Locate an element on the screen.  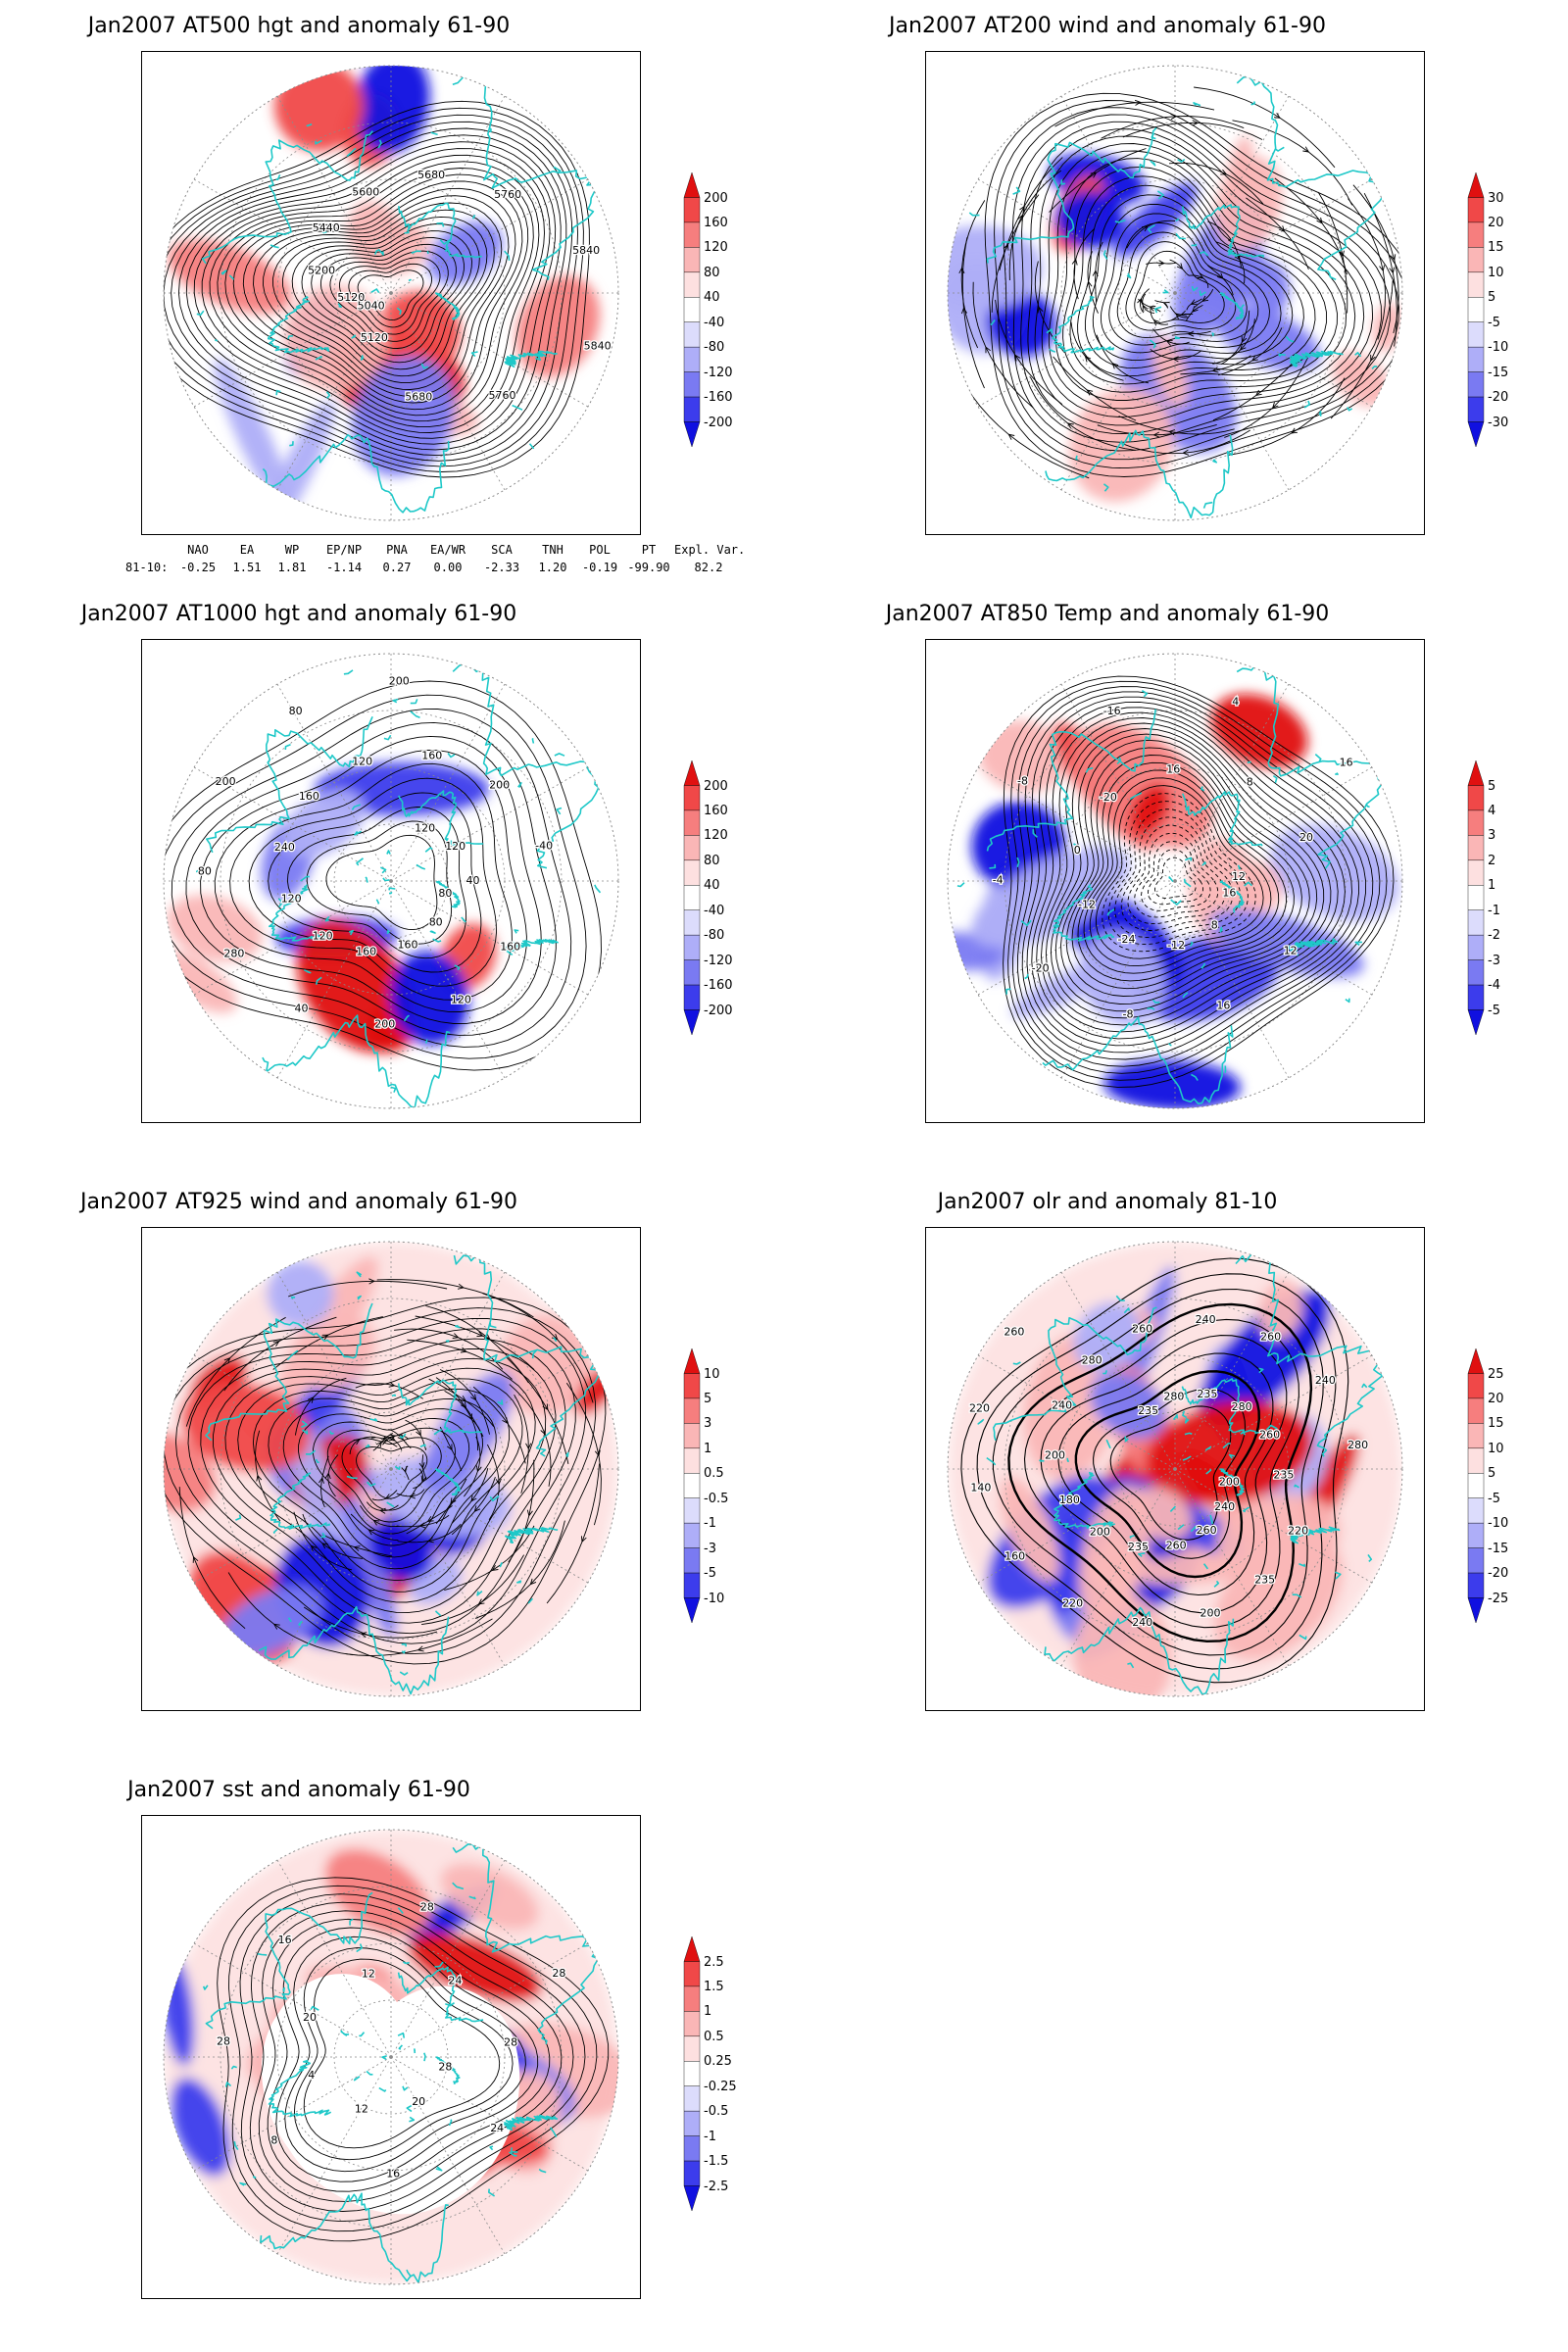
contour-label: 240 is located at coordinates (1206, 1319).